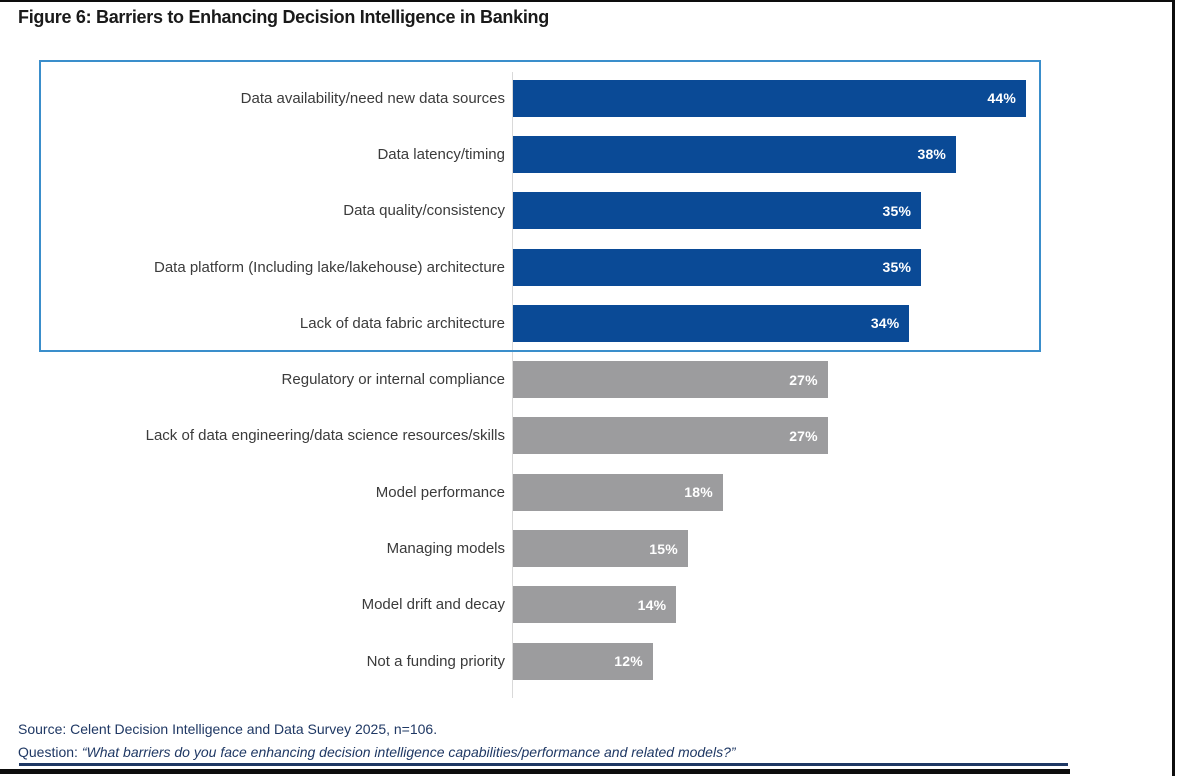  What do you see at coordinates (836, 605) in the screenshot?
I see `bar-track: 14%` at bounding box center [836, 605].